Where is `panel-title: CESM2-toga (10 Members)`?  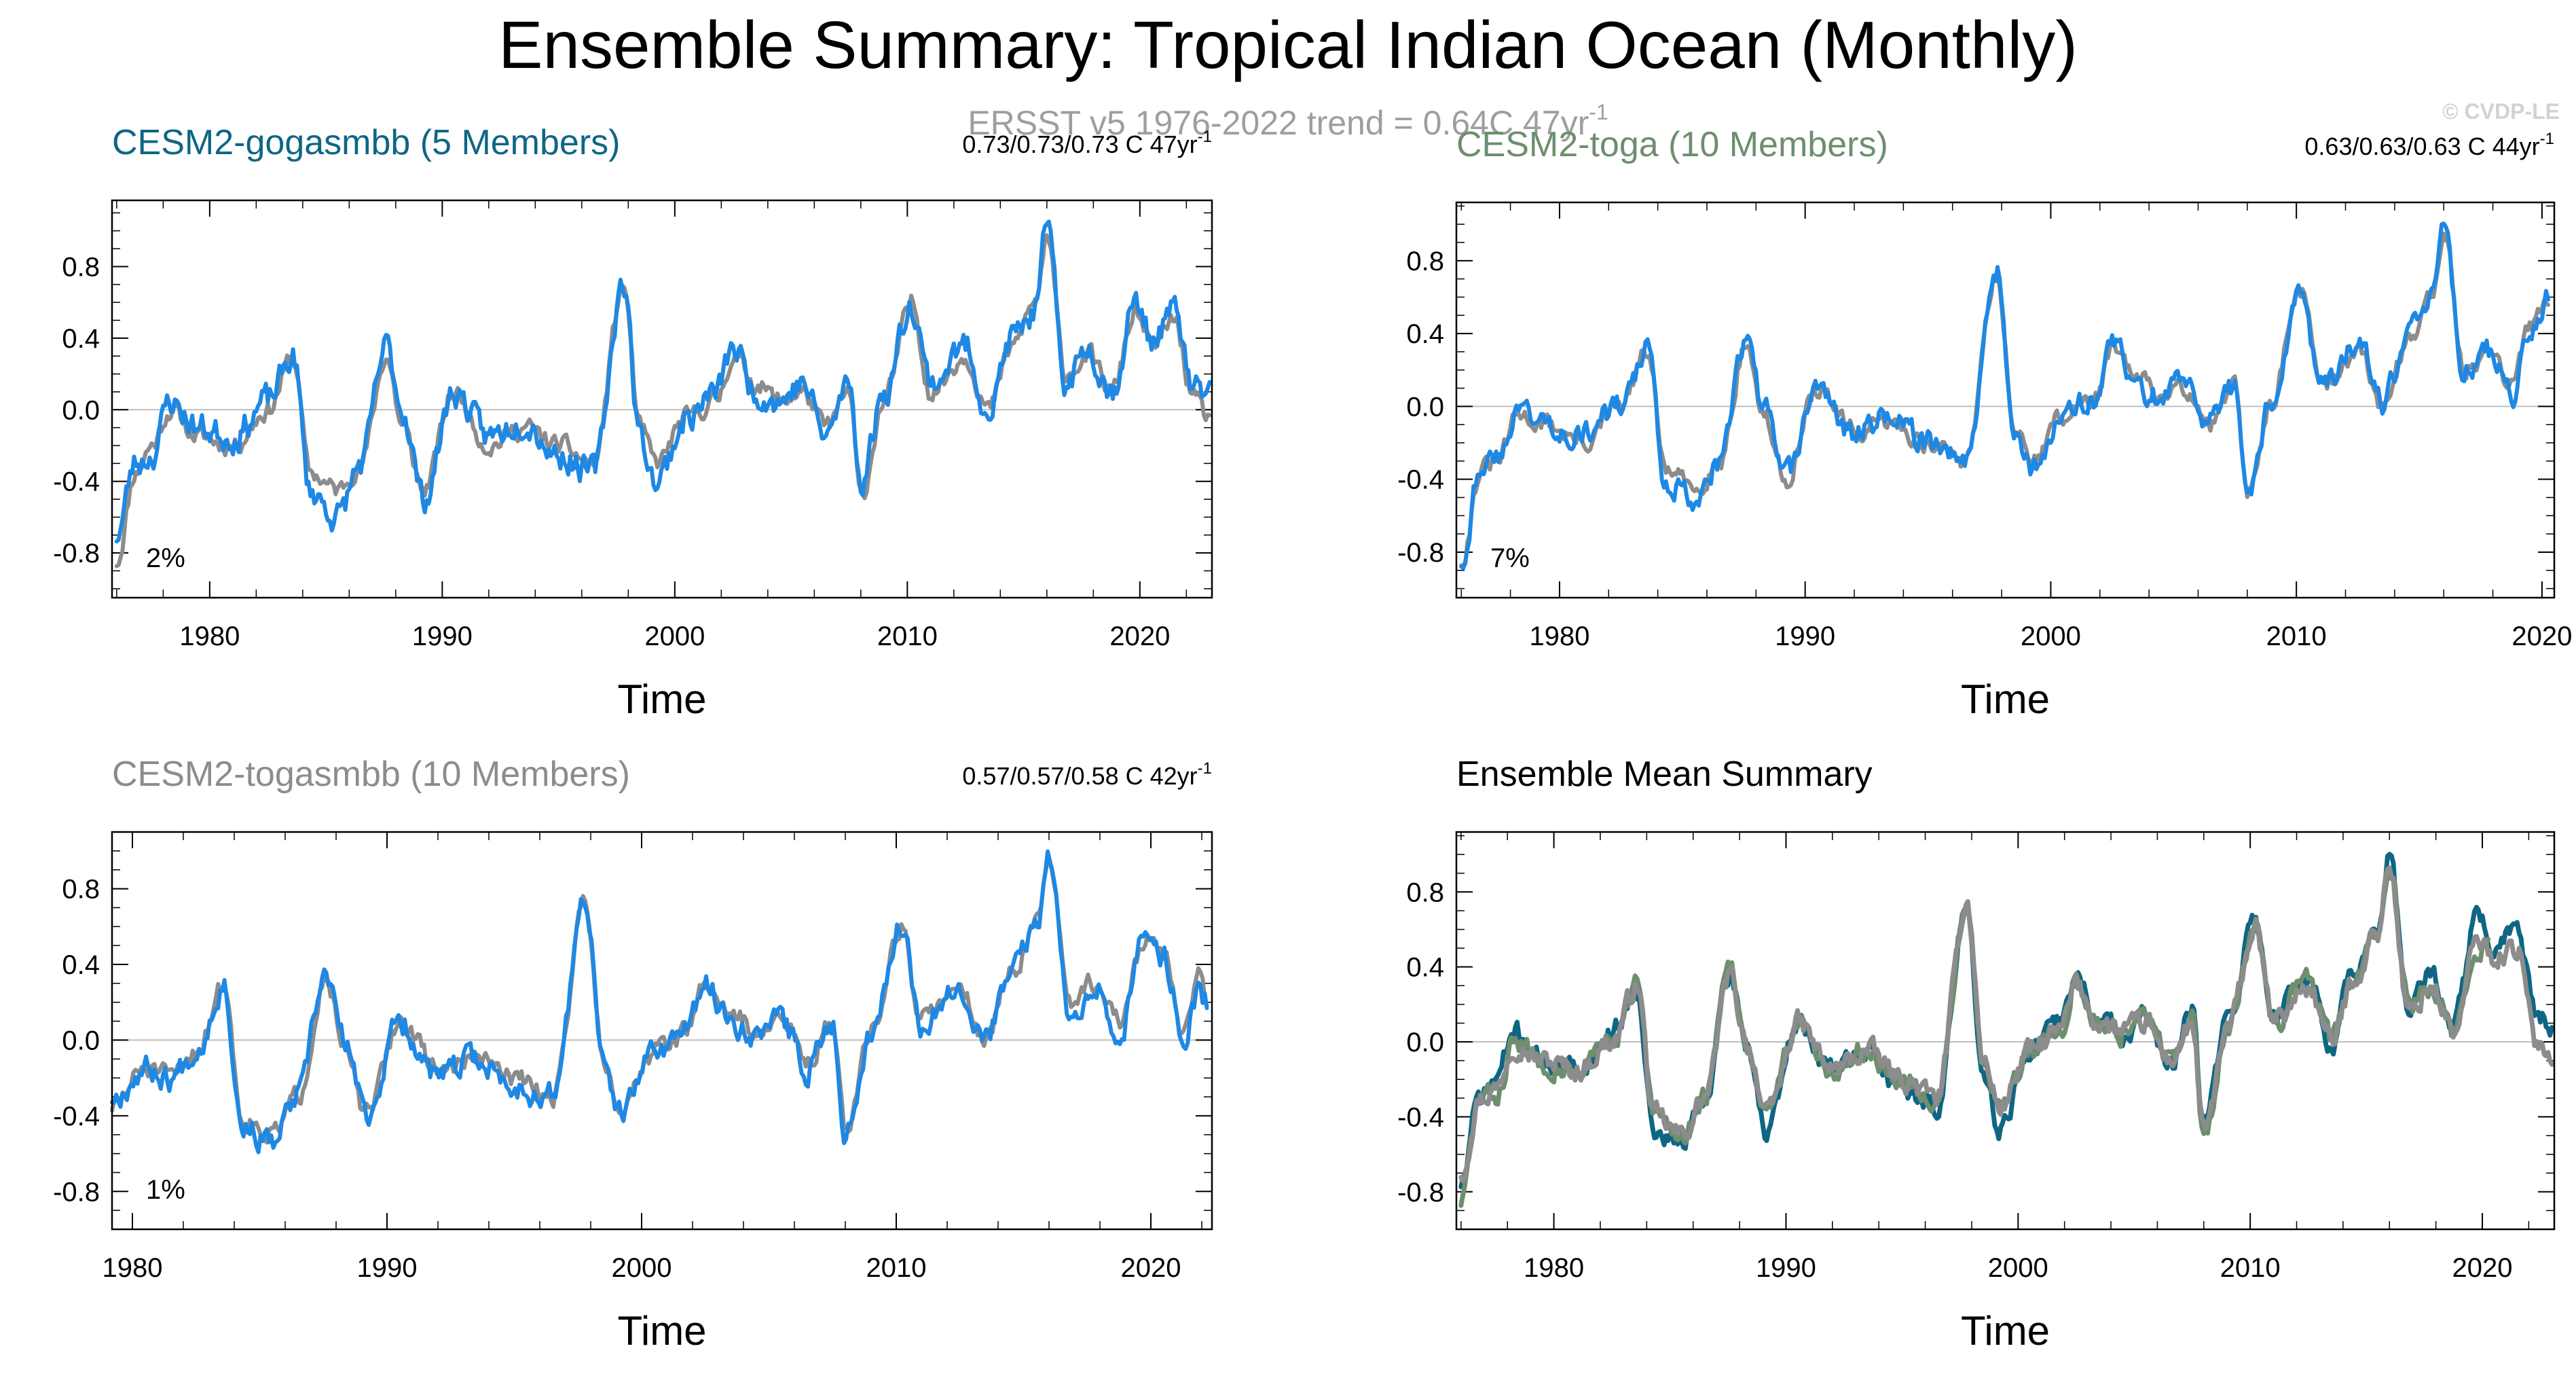 panel-title: CESM2-toga (10 Members) is located at coordinates (1672, 144).